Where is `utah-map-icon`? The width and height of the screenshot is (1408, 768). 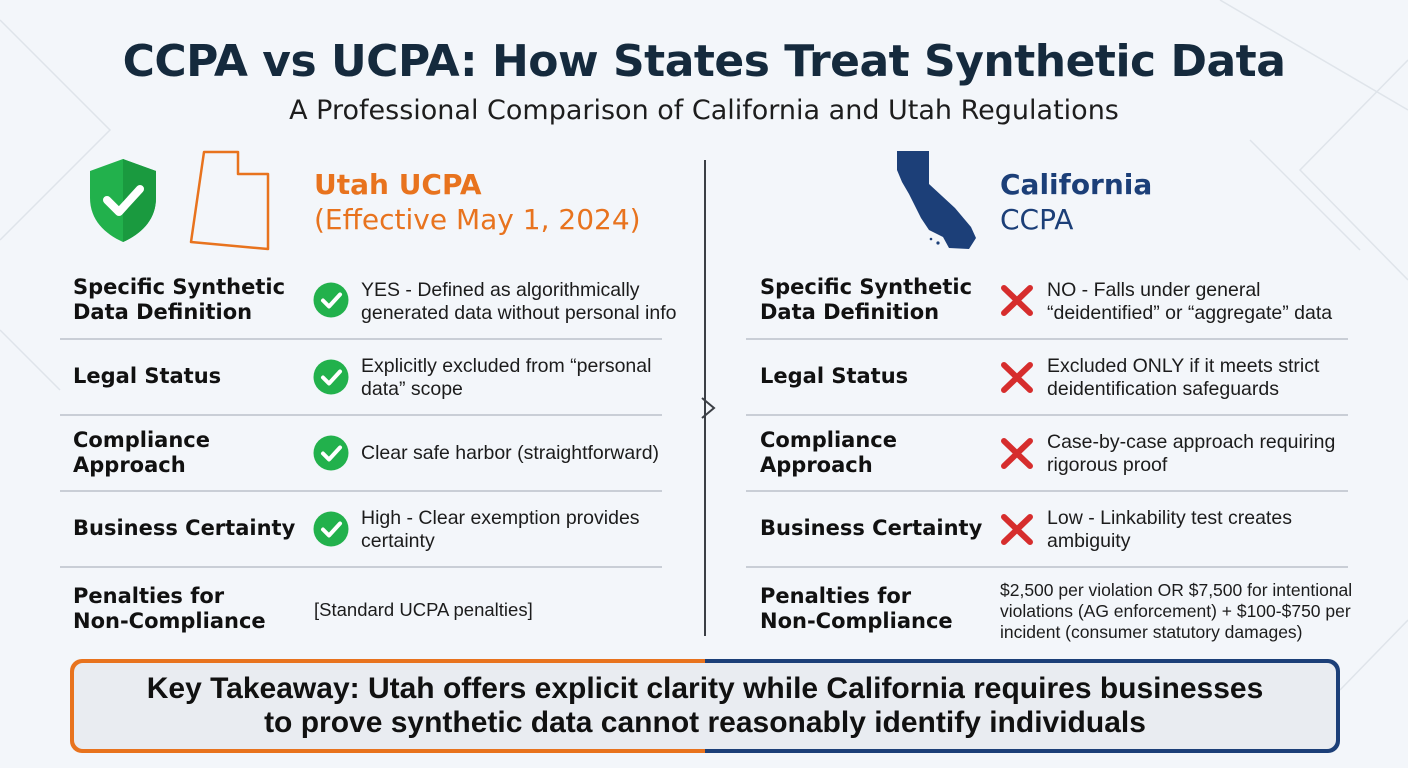 utah-map-icon is located at coordinates (229, 200).